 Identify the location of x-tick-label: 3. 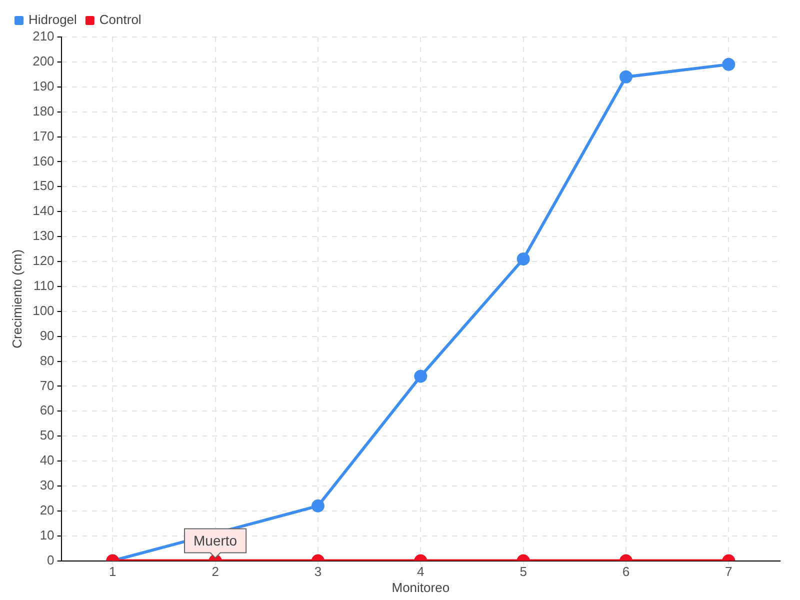
(318, 572).